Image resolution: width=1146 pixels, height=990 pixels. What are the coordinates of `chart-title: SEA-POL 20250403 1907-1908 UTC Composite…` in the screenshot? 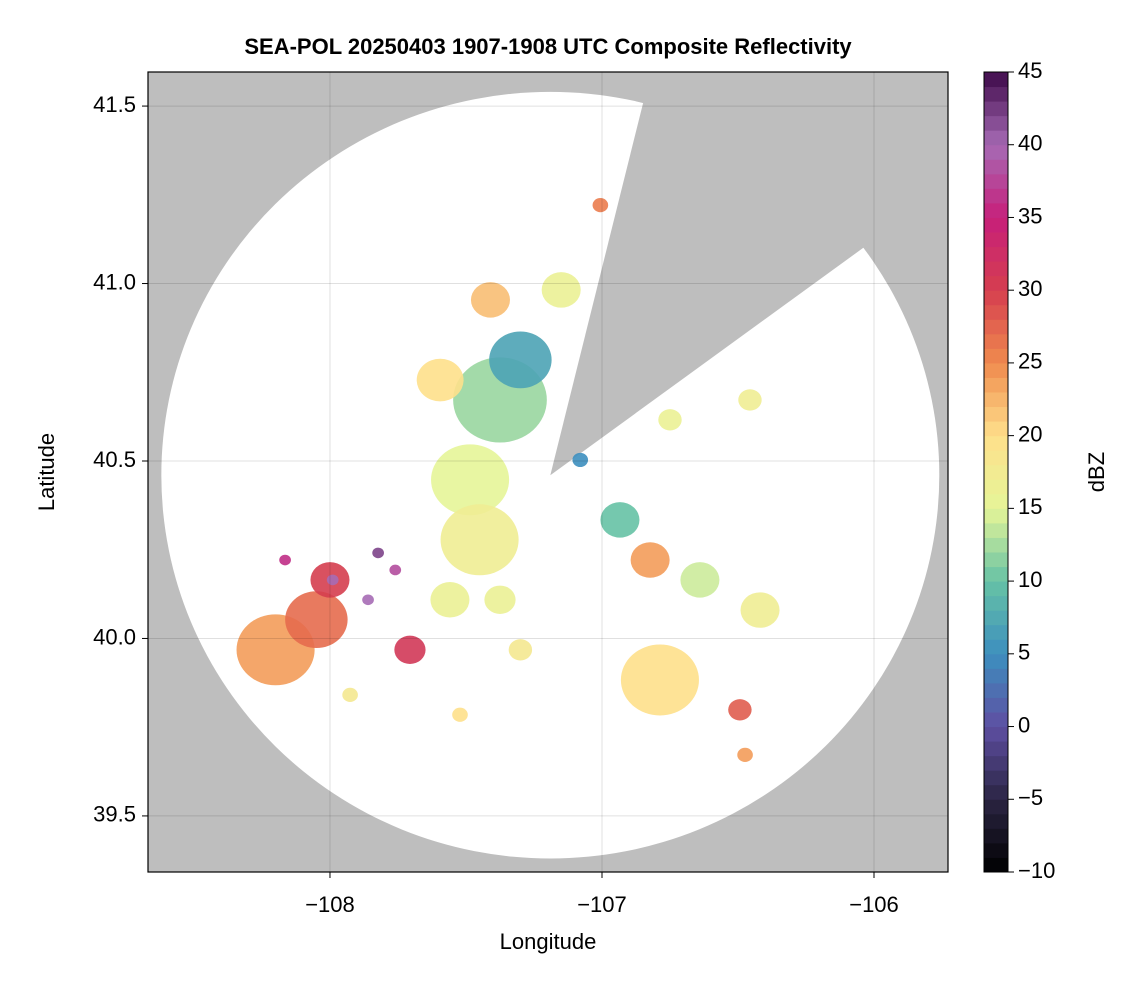 It's located at (548, 46).